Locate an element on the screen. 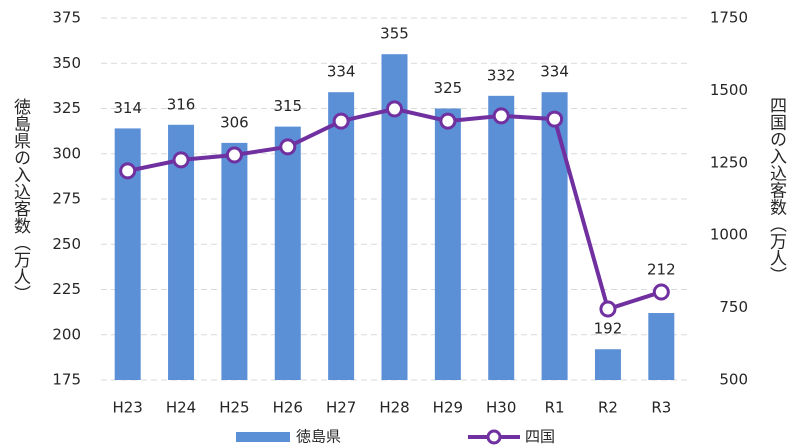  data-label: 316 is located at coordinates (181, 104).